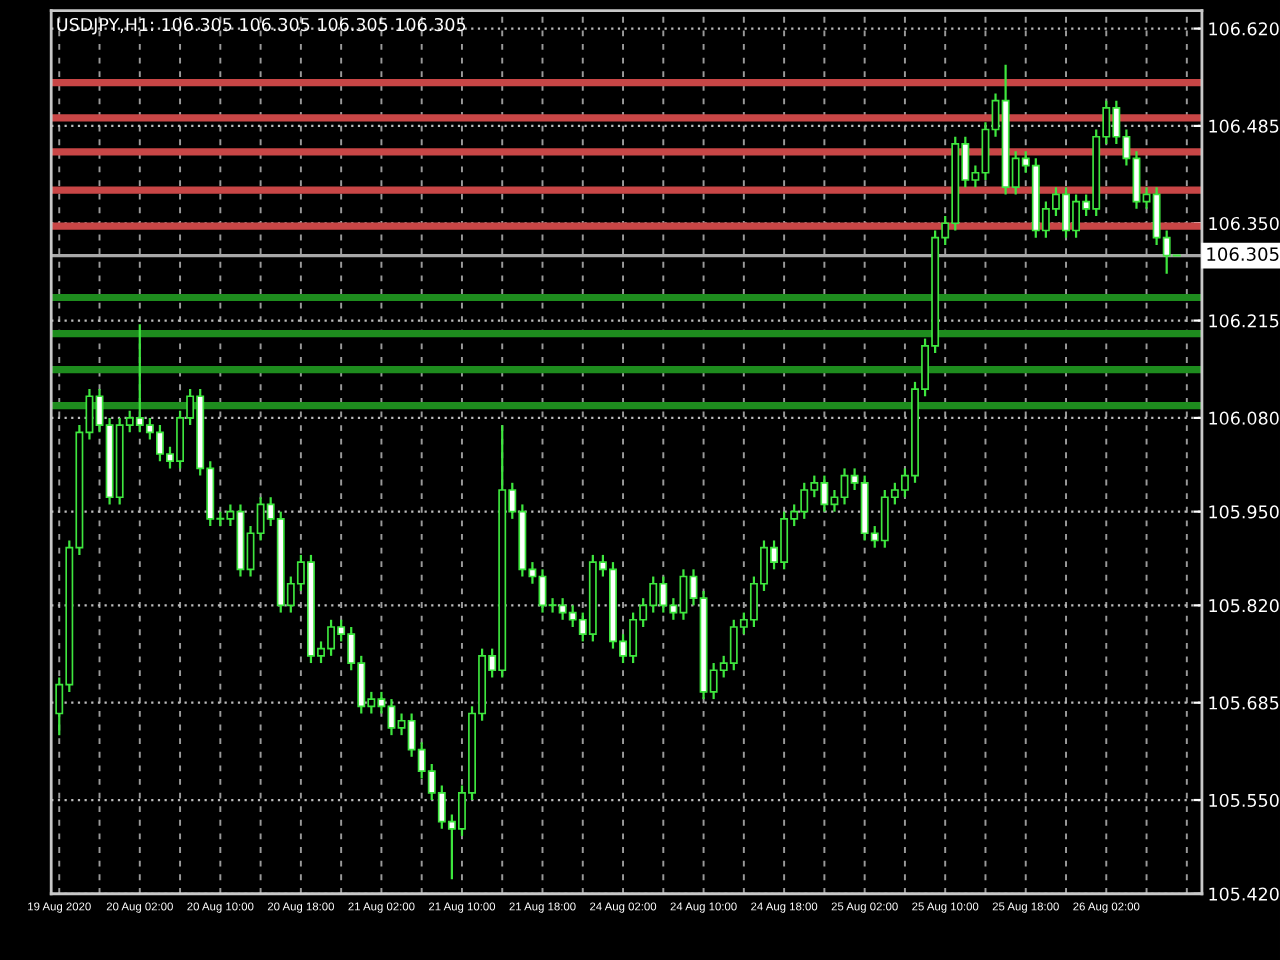  I want to click on y-tick-label: 105.550, so click(1244, 800).